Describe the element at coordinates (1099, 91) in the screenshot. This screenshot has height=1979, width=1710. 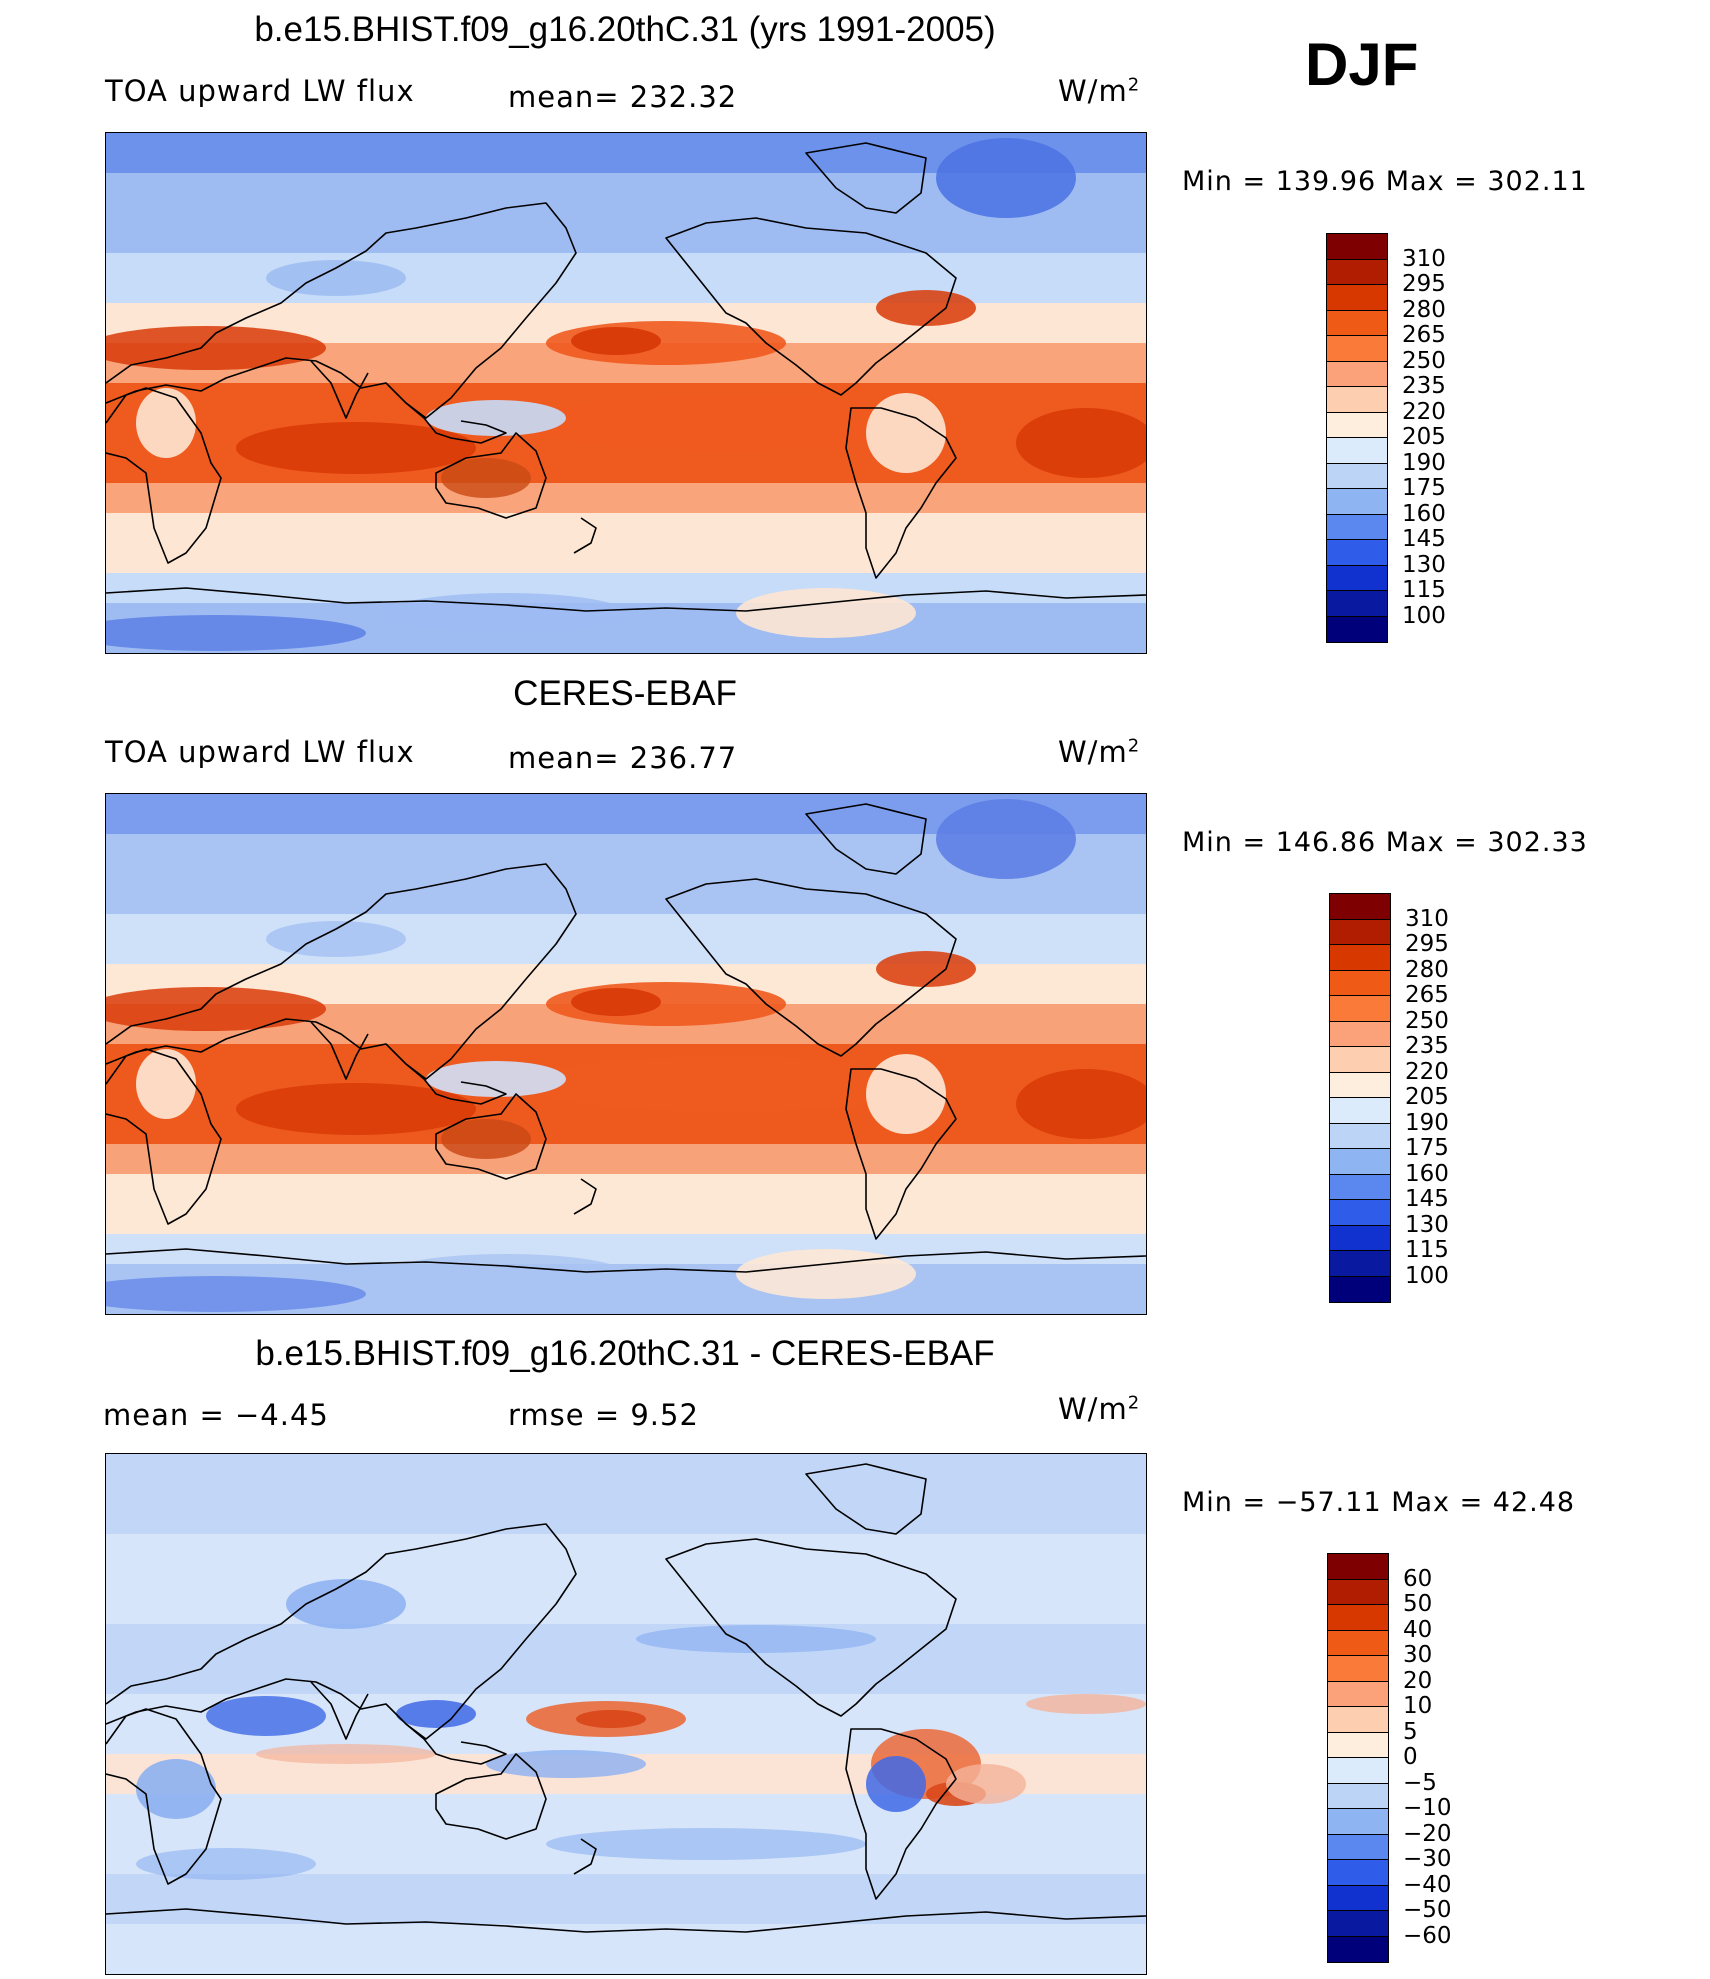
I see `panel-1-units: W/m2` at that location.